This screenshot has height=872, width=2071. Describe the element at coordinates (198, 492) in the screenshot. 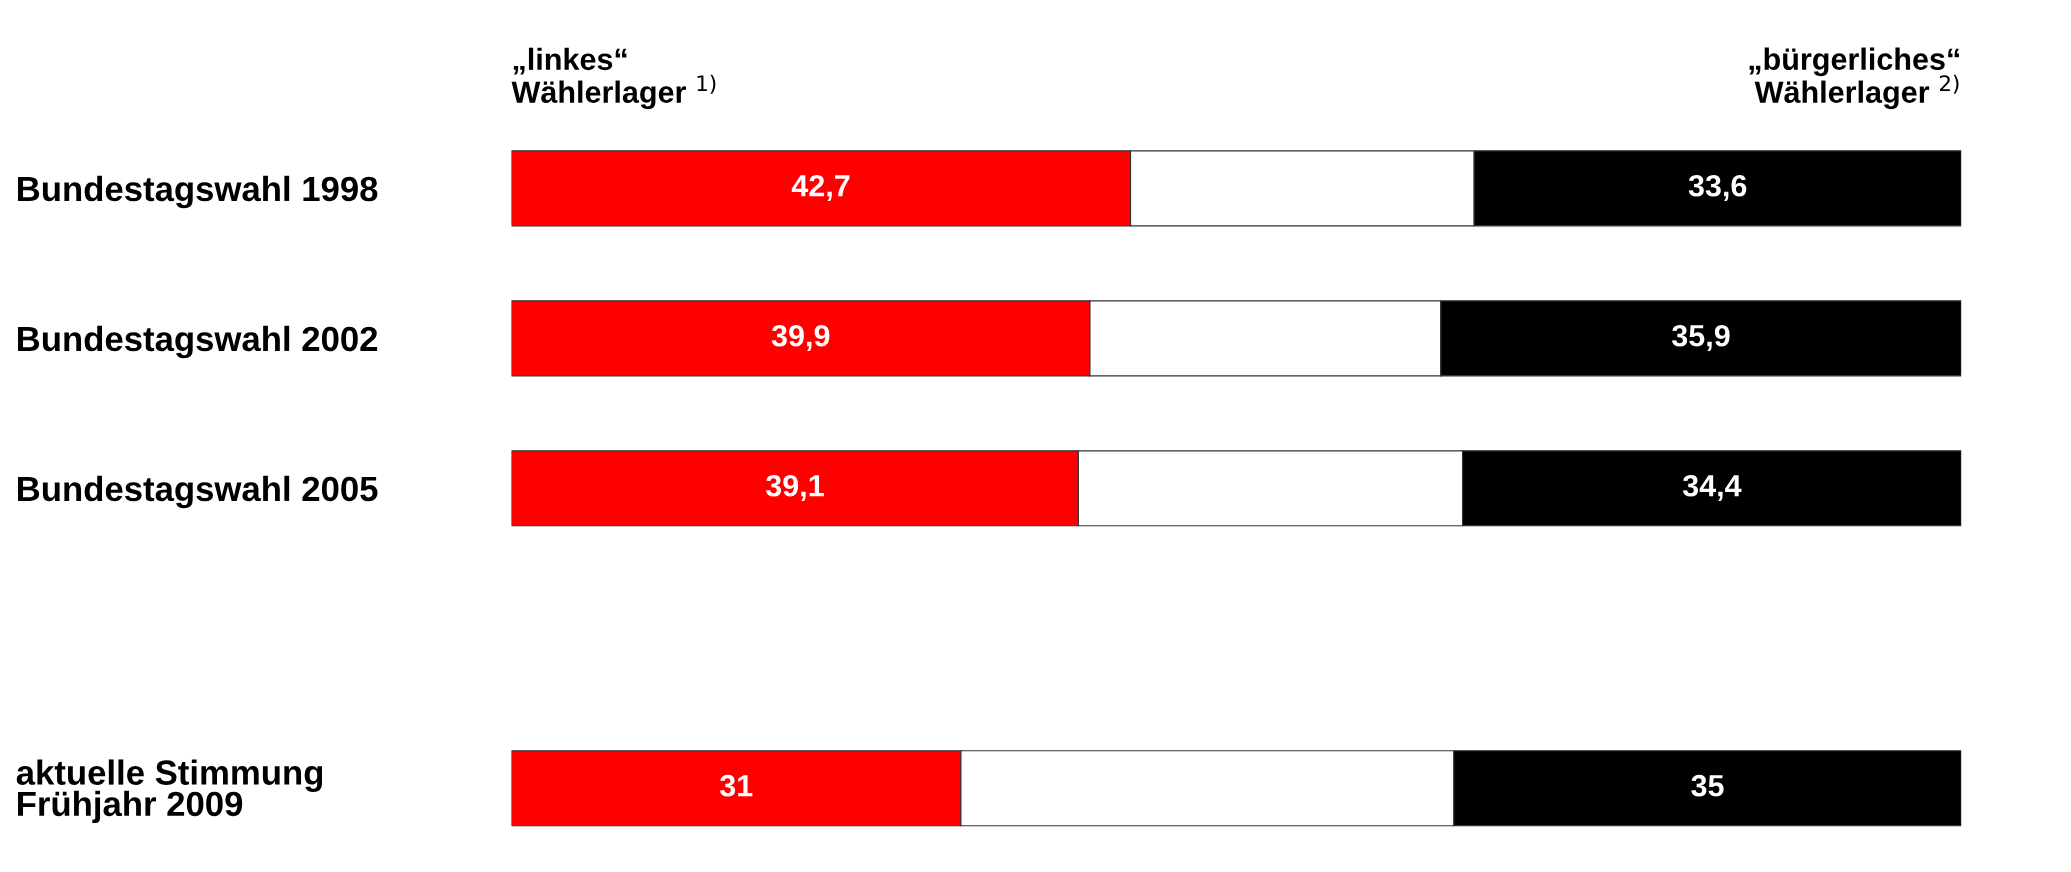

I see `y-tick-label: Bundestagswahl 2005` at that location.